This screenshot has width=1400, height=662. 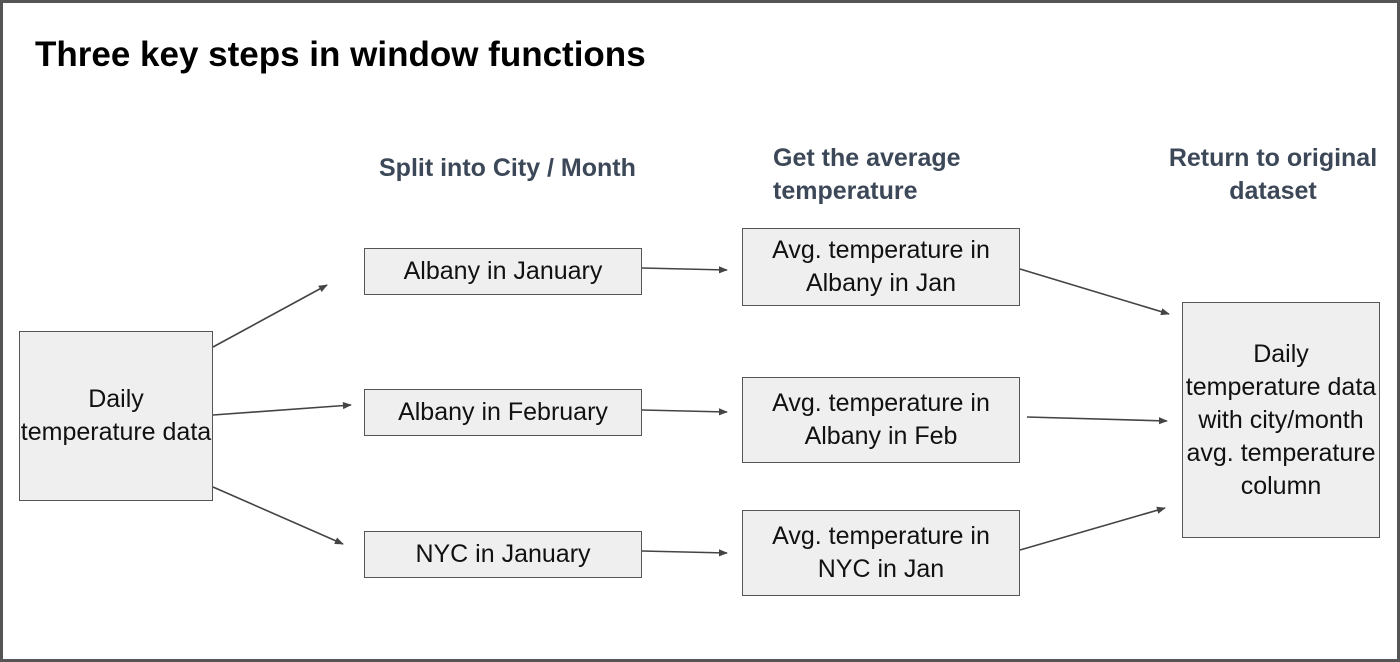 I want to click on step-heading-average: Get the average temperature, so click(x=867, y=174).